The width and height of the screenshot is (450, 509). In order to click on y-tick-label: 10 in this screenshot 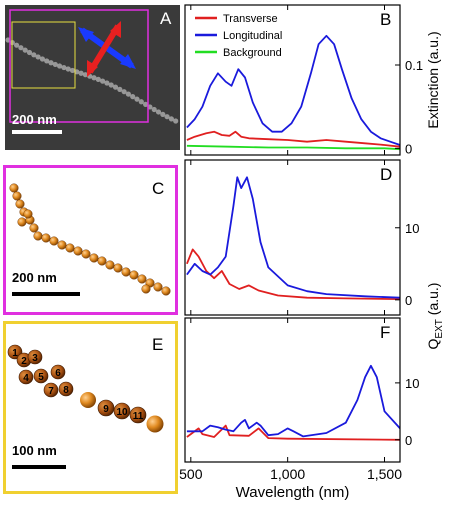, I will do `click(412, 383)`.